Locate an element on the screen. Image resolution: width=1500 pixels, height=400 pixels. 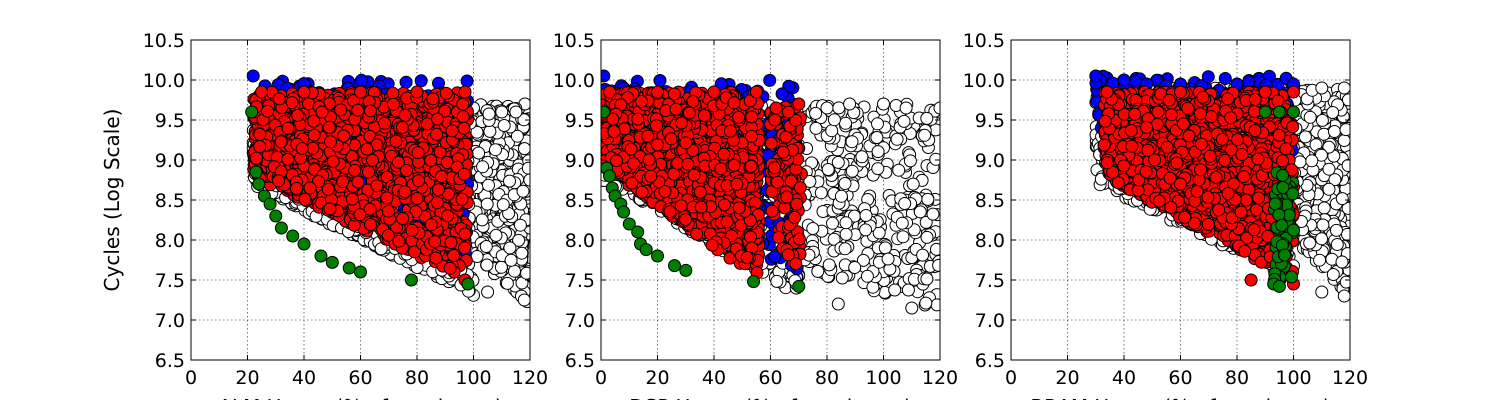
y-tick-label: 7.0 is located at coordinates (170, 321).